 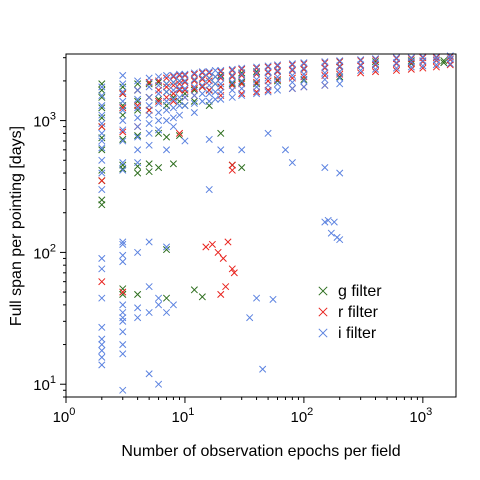 What do you see at coordinates (16, 226) in the screenshot?
I see `y-axis-label: Full span per pointing [days]` at bounding box center [16, 226].